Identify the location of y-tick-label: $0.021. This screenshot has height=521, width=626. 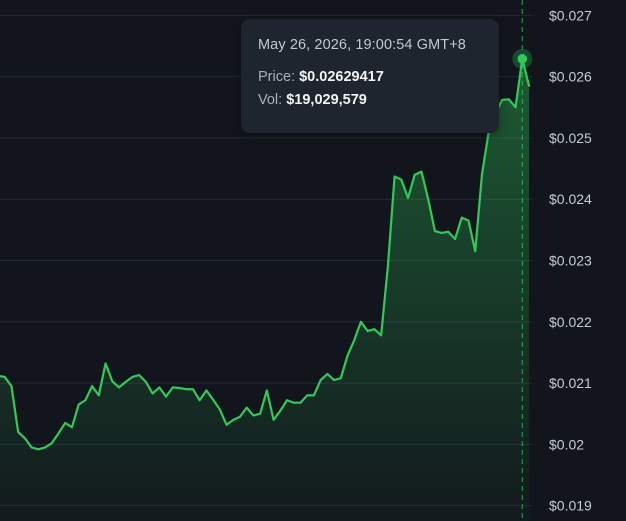
(570, 383).